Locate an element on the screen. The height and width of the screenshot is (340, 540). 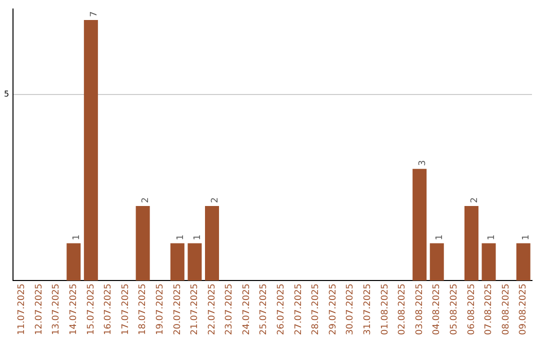
x-tick-label: 08.08.2025 is located at coordinates (506, 309).